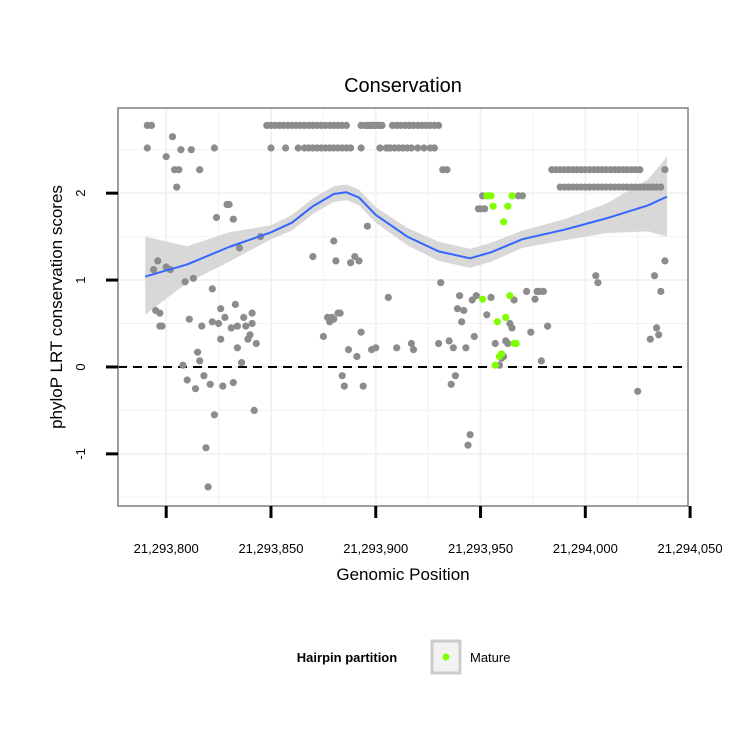  What do you see at coordinates (375, 548) in the screenshot?
I see `x-tick-label: 21,293,900` at bounding box center [375, 548].